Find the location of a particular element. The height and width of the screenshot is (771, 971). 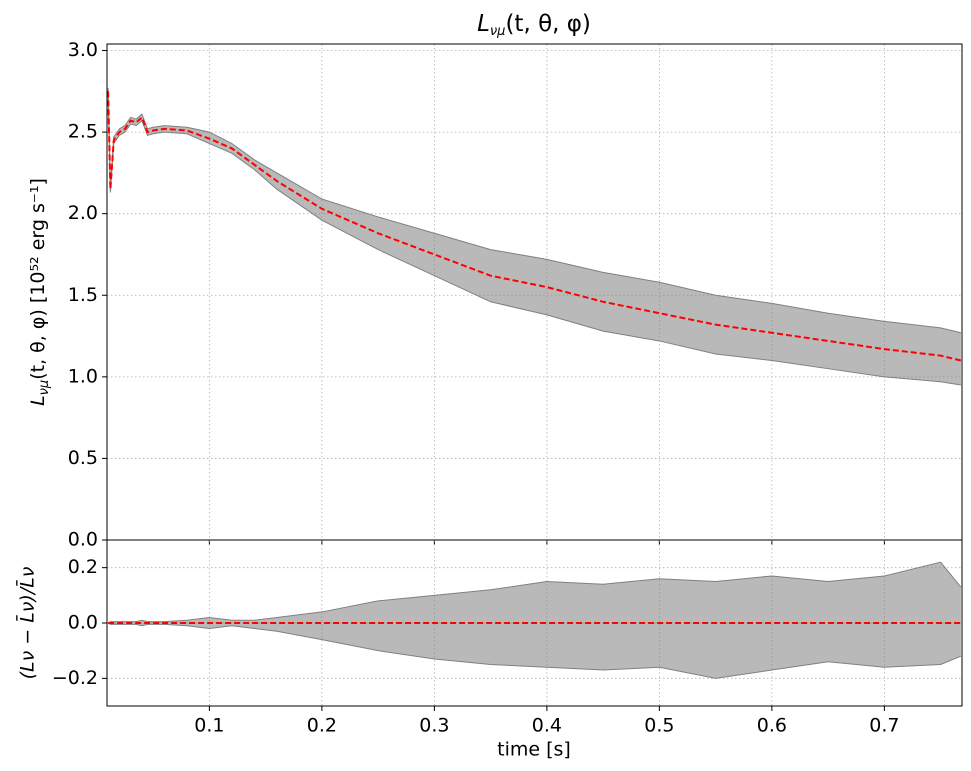

x-tick-label: 0.3 is located at coordinates (434, 726).